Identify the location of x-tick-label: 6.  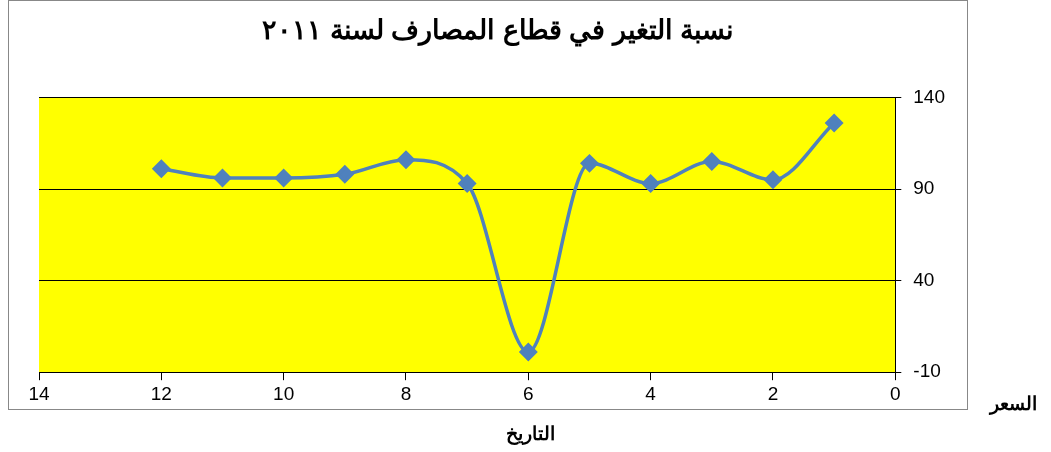
(528, 393).